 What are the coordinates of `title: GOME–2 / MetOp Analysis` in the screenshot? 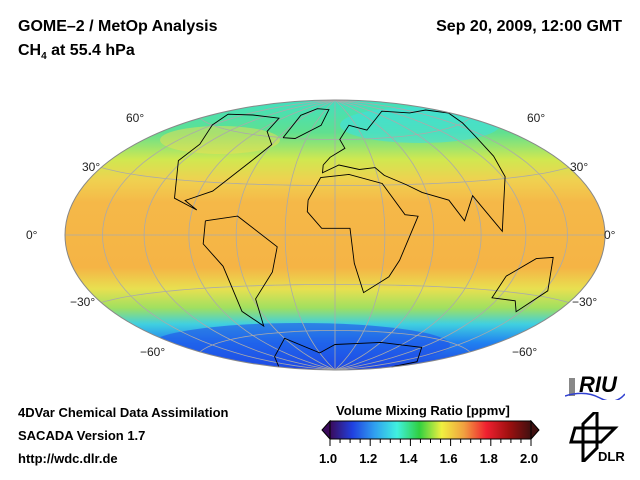 It's located at (118, 26).